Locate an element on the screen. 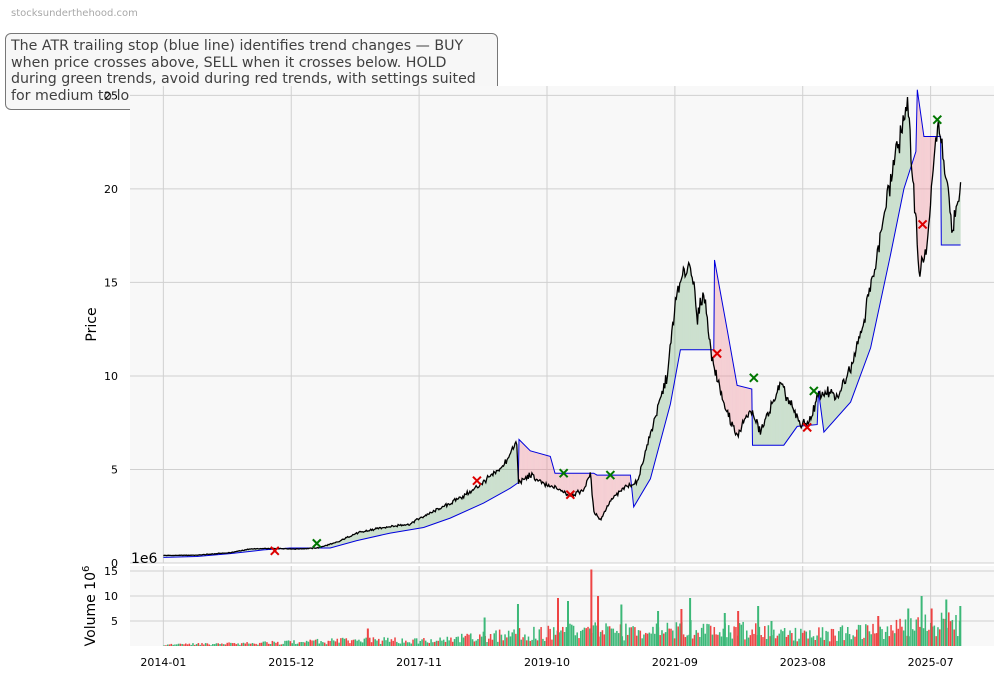  price-tick-label-2: 10 is located at coordinates (111, 376).